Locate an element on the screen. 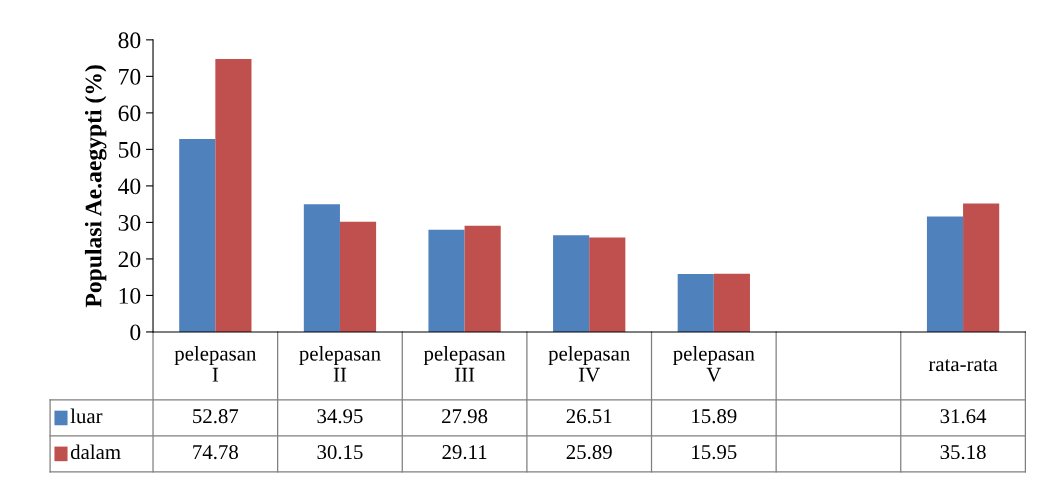 The image size is (1041, 486). data-label: 30.15 is located at coordinates (340, 452).